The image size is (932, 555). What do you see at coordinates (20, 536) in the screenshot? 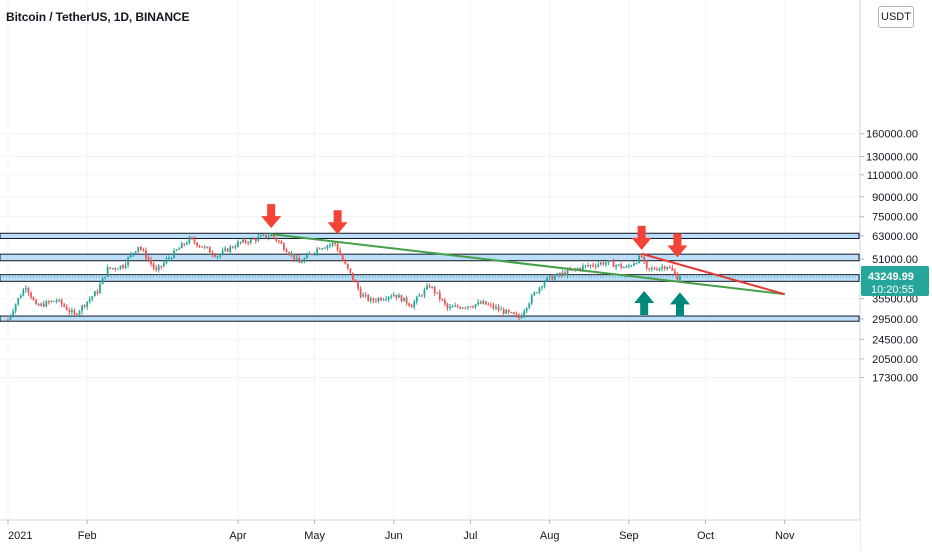
I see `time-tick-label: 2021` at bounding box center [20, 536].